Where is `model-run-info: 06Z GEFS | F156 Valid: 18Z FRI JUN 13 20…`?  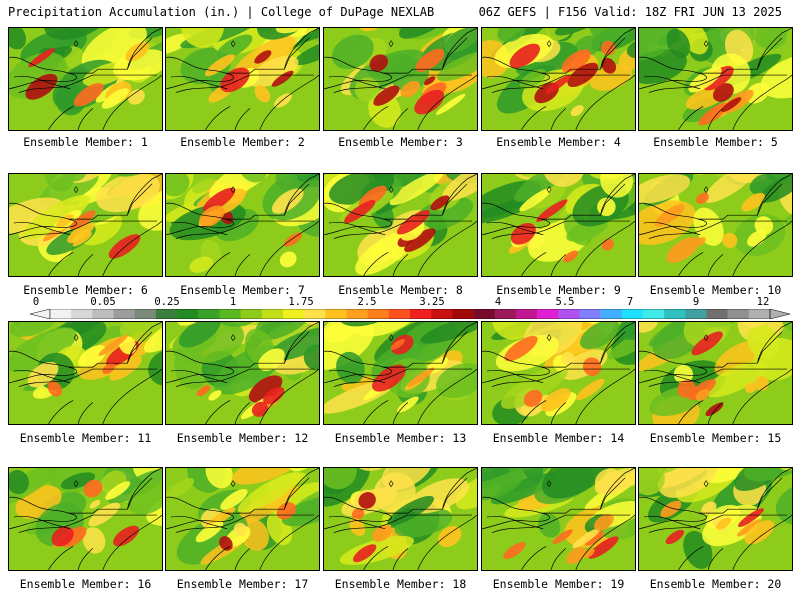
model-run-info: 06Z GEFS | F156 Valid: 18Z FRI JUN 13 20… is located at coordinates (630, 12).